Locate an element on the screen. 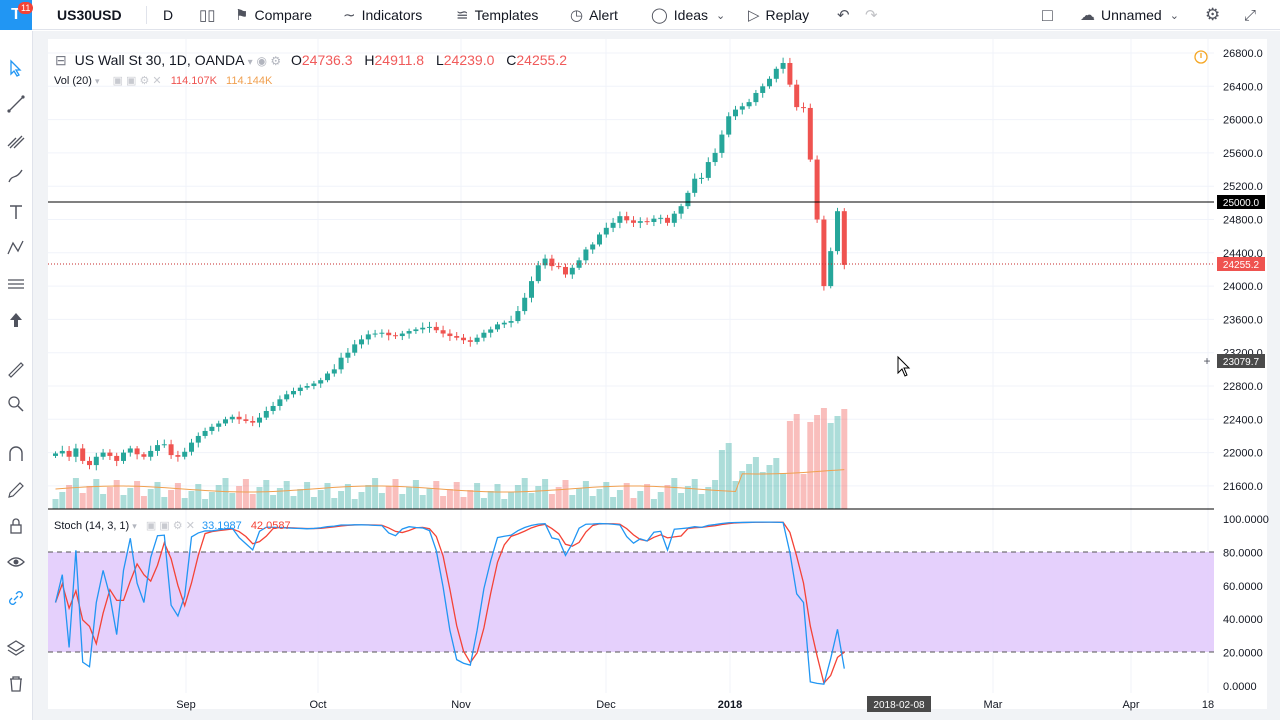 The height and width of the screenshot is (720, 1280). lock-icon is located at coordinates (16, 526).